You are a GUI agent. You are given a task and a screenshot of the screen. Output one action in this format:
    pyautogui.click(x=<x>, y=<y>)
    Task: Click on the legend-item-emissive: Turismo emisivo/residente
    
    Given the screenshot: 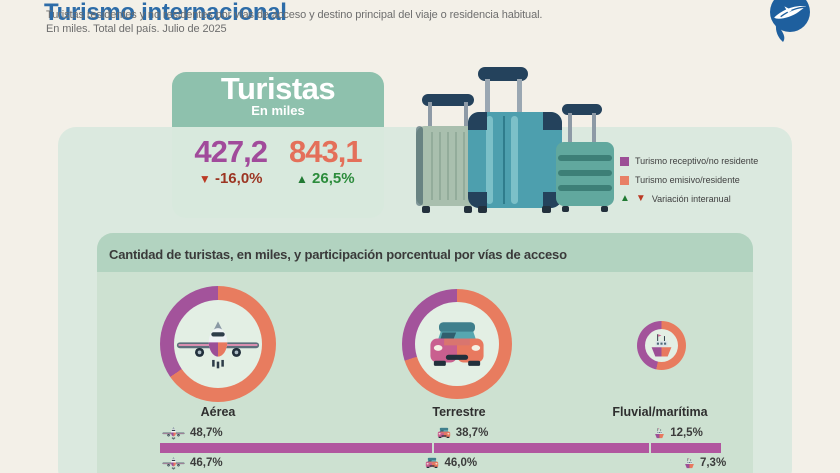 What is the action you would take?
    pyautogui.click(x=689, y=180)
    